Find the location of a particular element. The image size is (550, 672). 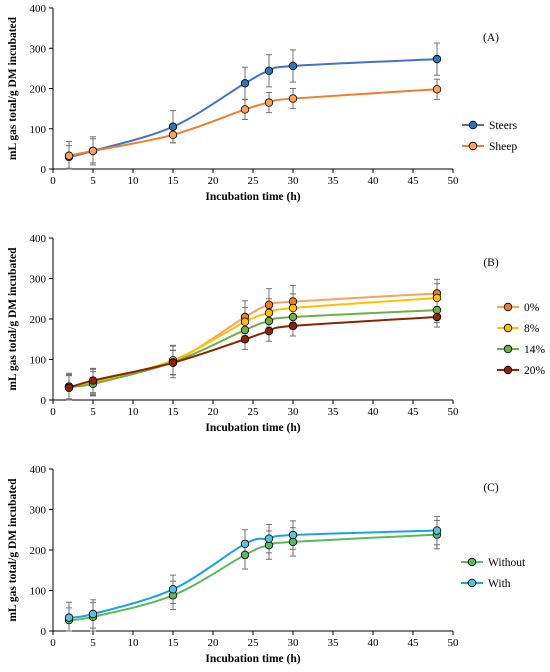

legend-label: 0% is located at coordinates (532, 308).